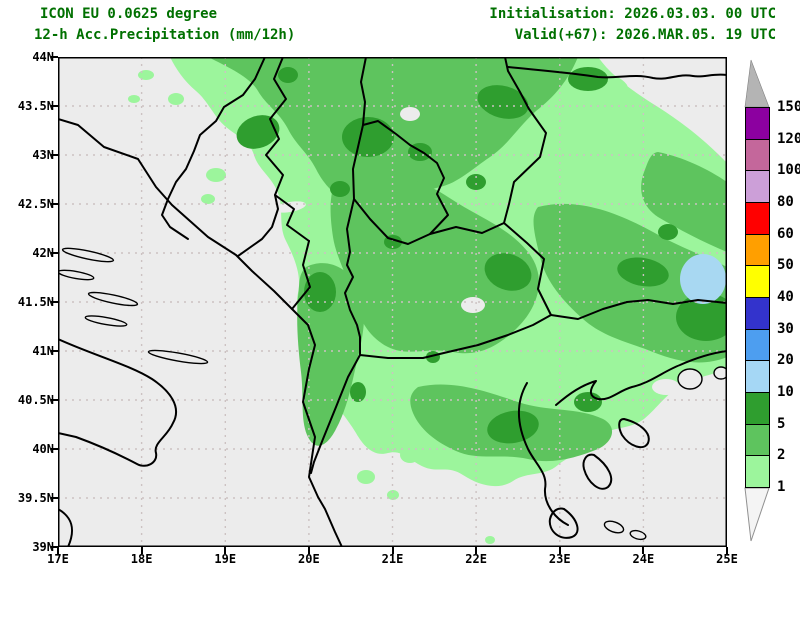 The width and height of the screenshot is (800, 618). Describe the element at coordinates (641, 378) in the screenshot. I see `aegean-coast-north` at that location.